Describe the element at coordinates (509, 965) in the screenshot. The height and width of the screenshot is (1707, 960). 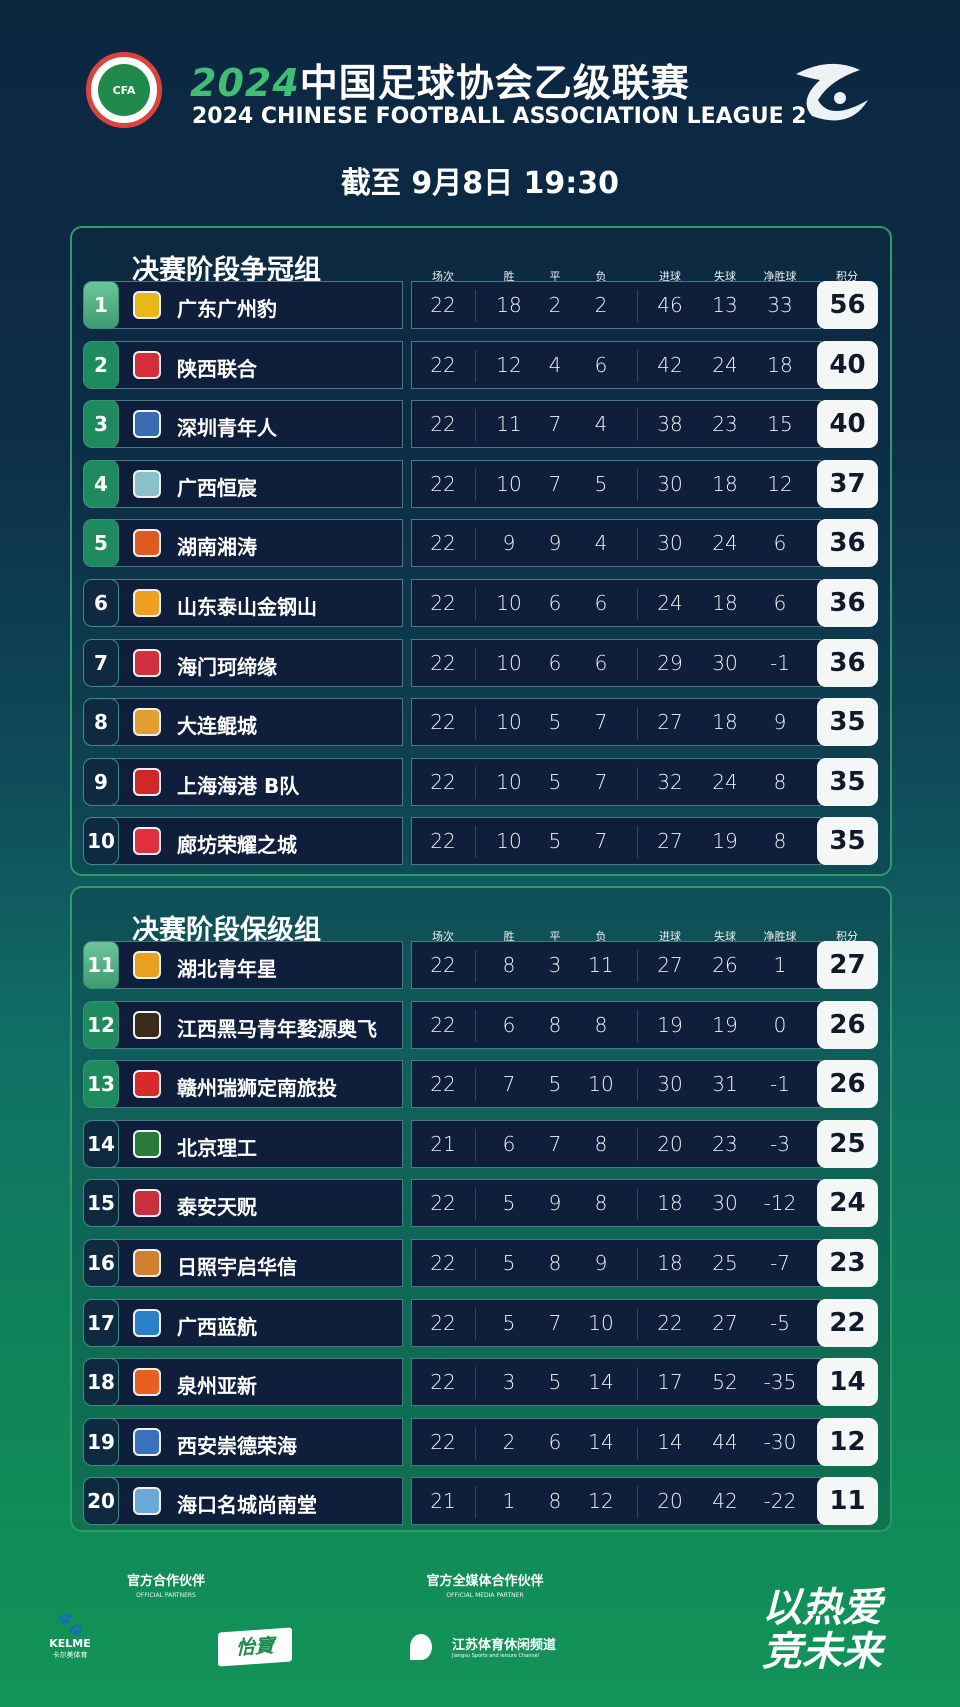
I see `stat-w: 8` at that location.